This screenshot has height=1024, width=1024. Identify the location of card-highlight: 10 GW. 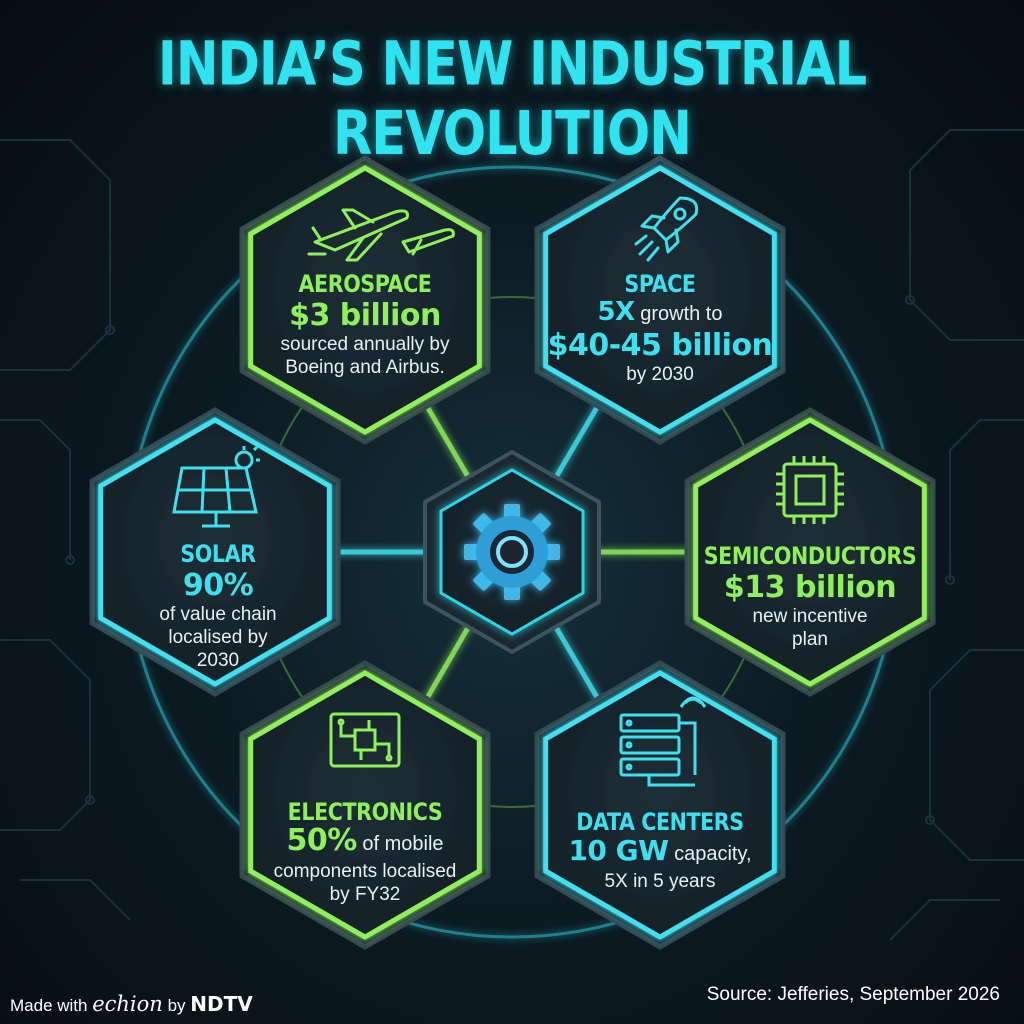
(618, 850).